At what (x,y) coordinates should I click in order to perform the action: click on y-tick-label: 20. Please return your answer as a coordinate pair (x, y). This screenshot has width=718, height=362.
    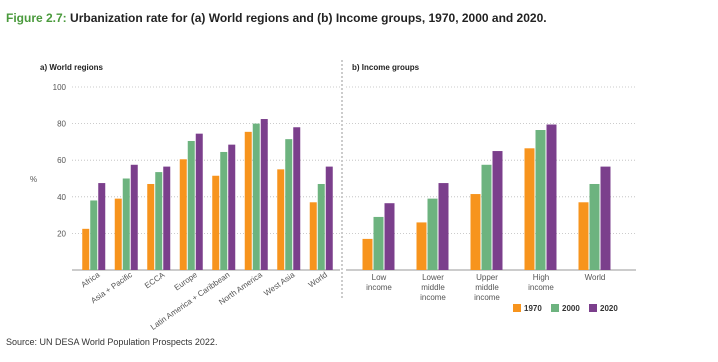
    Looking at the image, I should click on (61, 233).